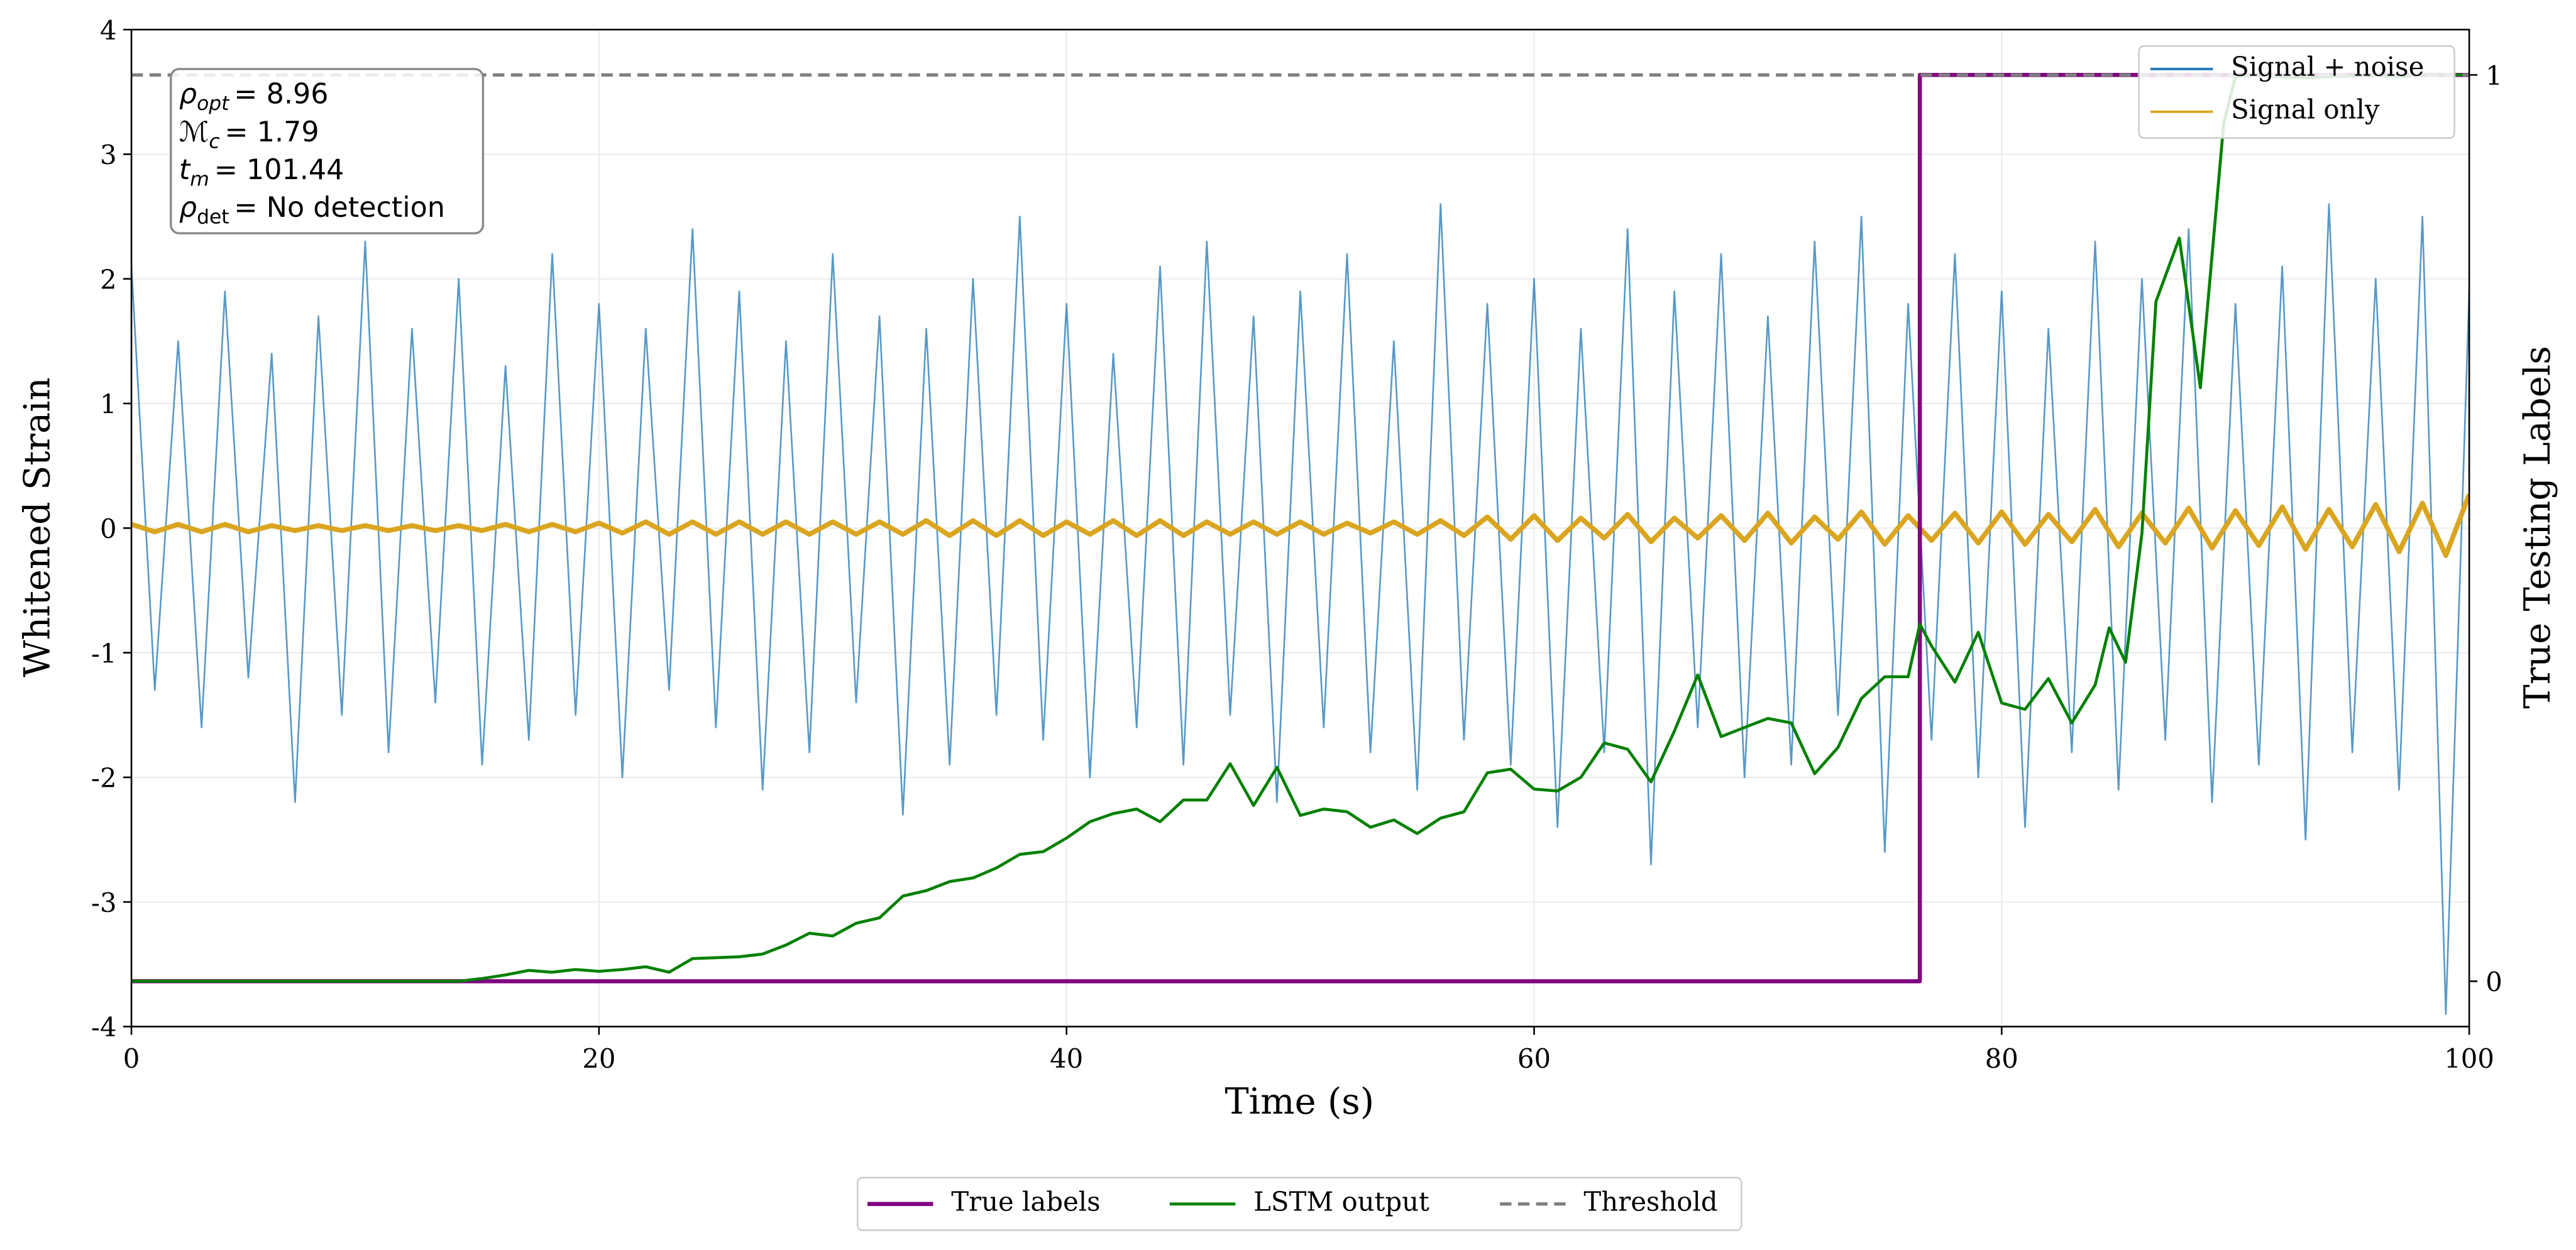  Describe the element at coordinates (185, 170) in the screenshot. I see `annotation-symbol: t` at that location.